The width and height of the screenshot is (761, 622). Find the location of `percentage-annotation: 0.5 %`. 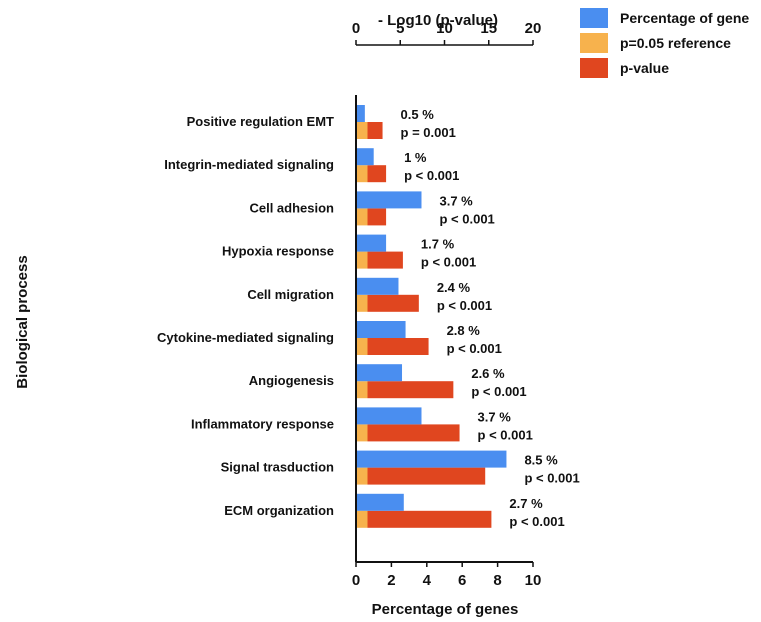

percentage-annotation: 0.5 % is located at coordinates (418, 114).